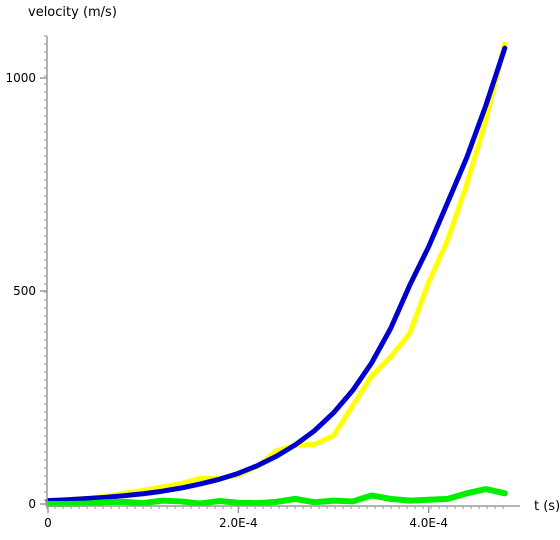 The image size is (560, 540). What do you see at coordinates (72, 12) in the screenshot?
I see `y-axis-label: velocity (m/s)` at bounding box center [72, 12].